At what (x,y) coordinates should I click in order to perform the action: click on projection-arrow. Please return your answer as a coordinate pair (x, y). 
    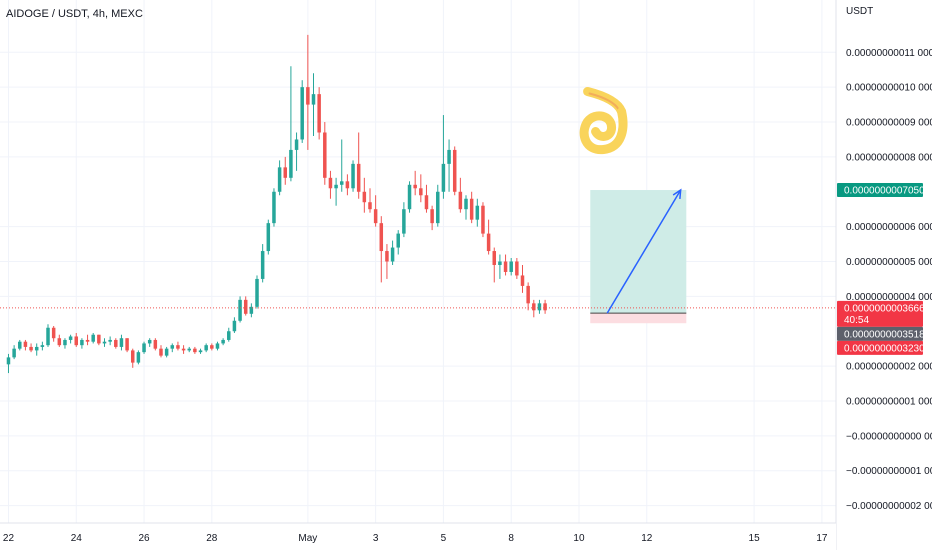
    Looking at the image, I should click on (644, 251).